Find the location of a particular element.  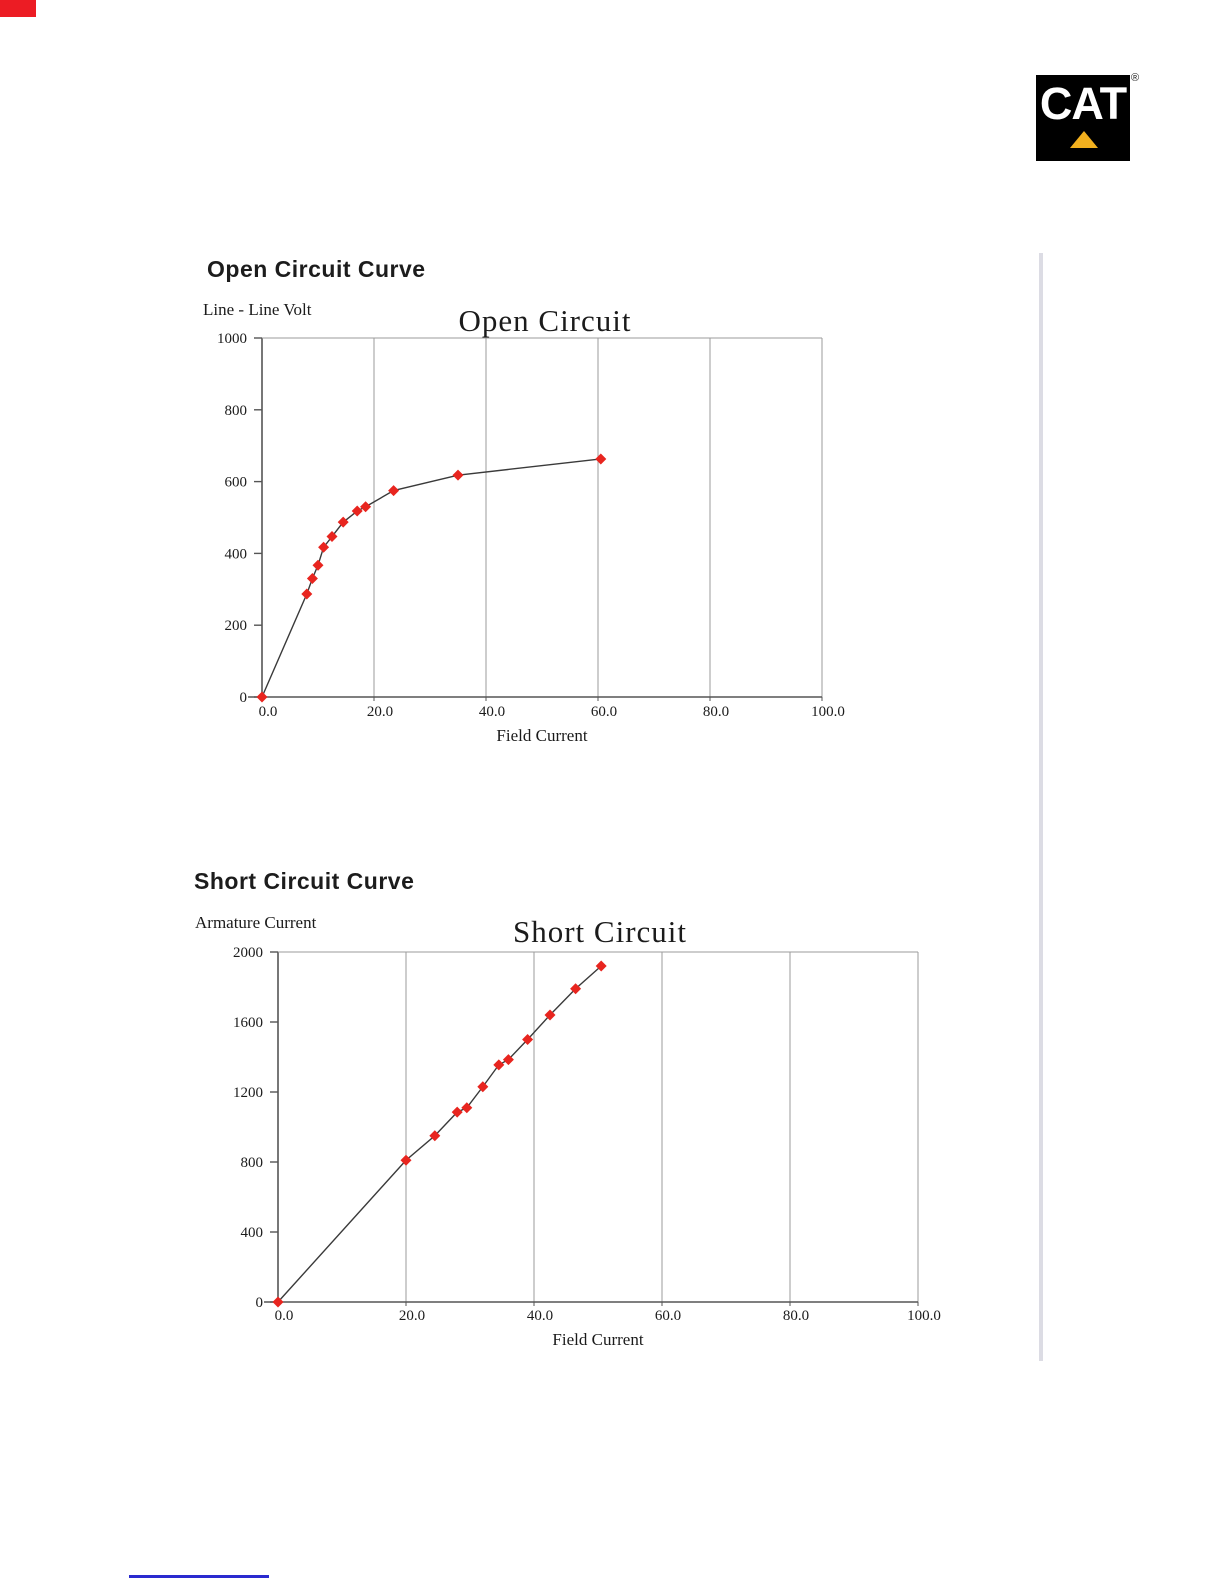

short-circuit-curve-heading: Short Circuit Curve is located at coordinates (304, 881).